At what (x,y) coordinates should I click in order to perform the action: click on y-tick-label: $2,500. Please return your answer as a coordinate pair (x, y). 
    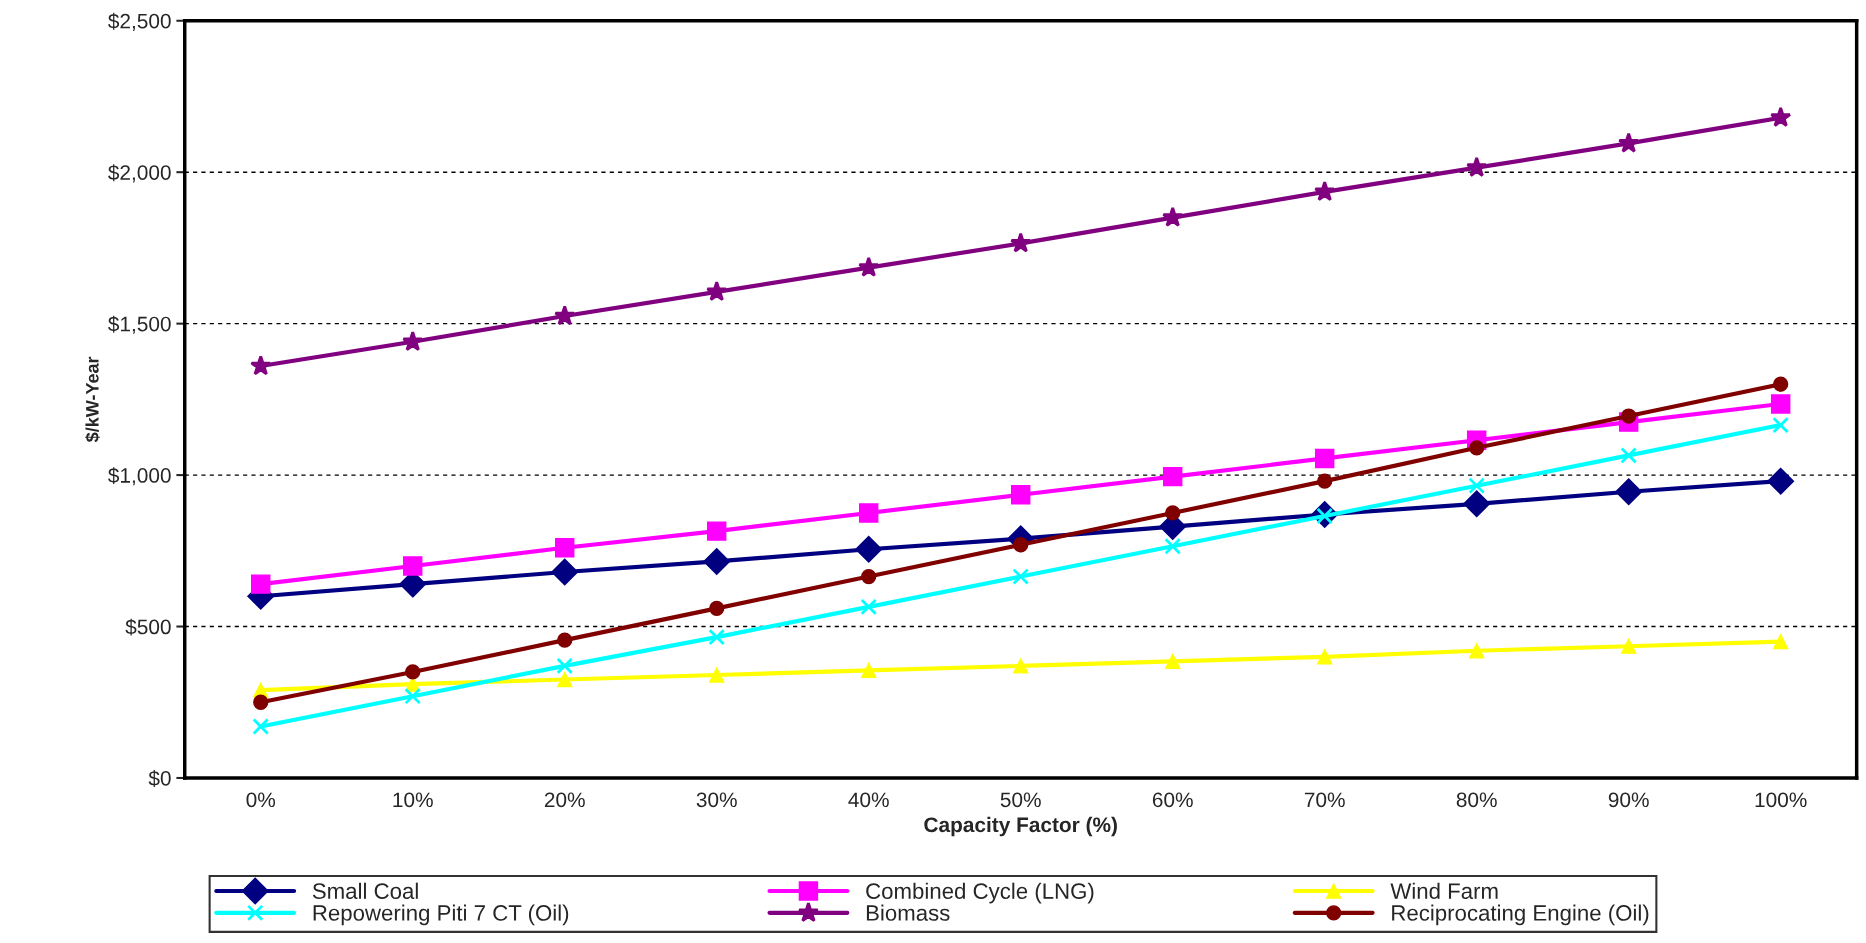
    Looking at the image, I should click on (139, 21).